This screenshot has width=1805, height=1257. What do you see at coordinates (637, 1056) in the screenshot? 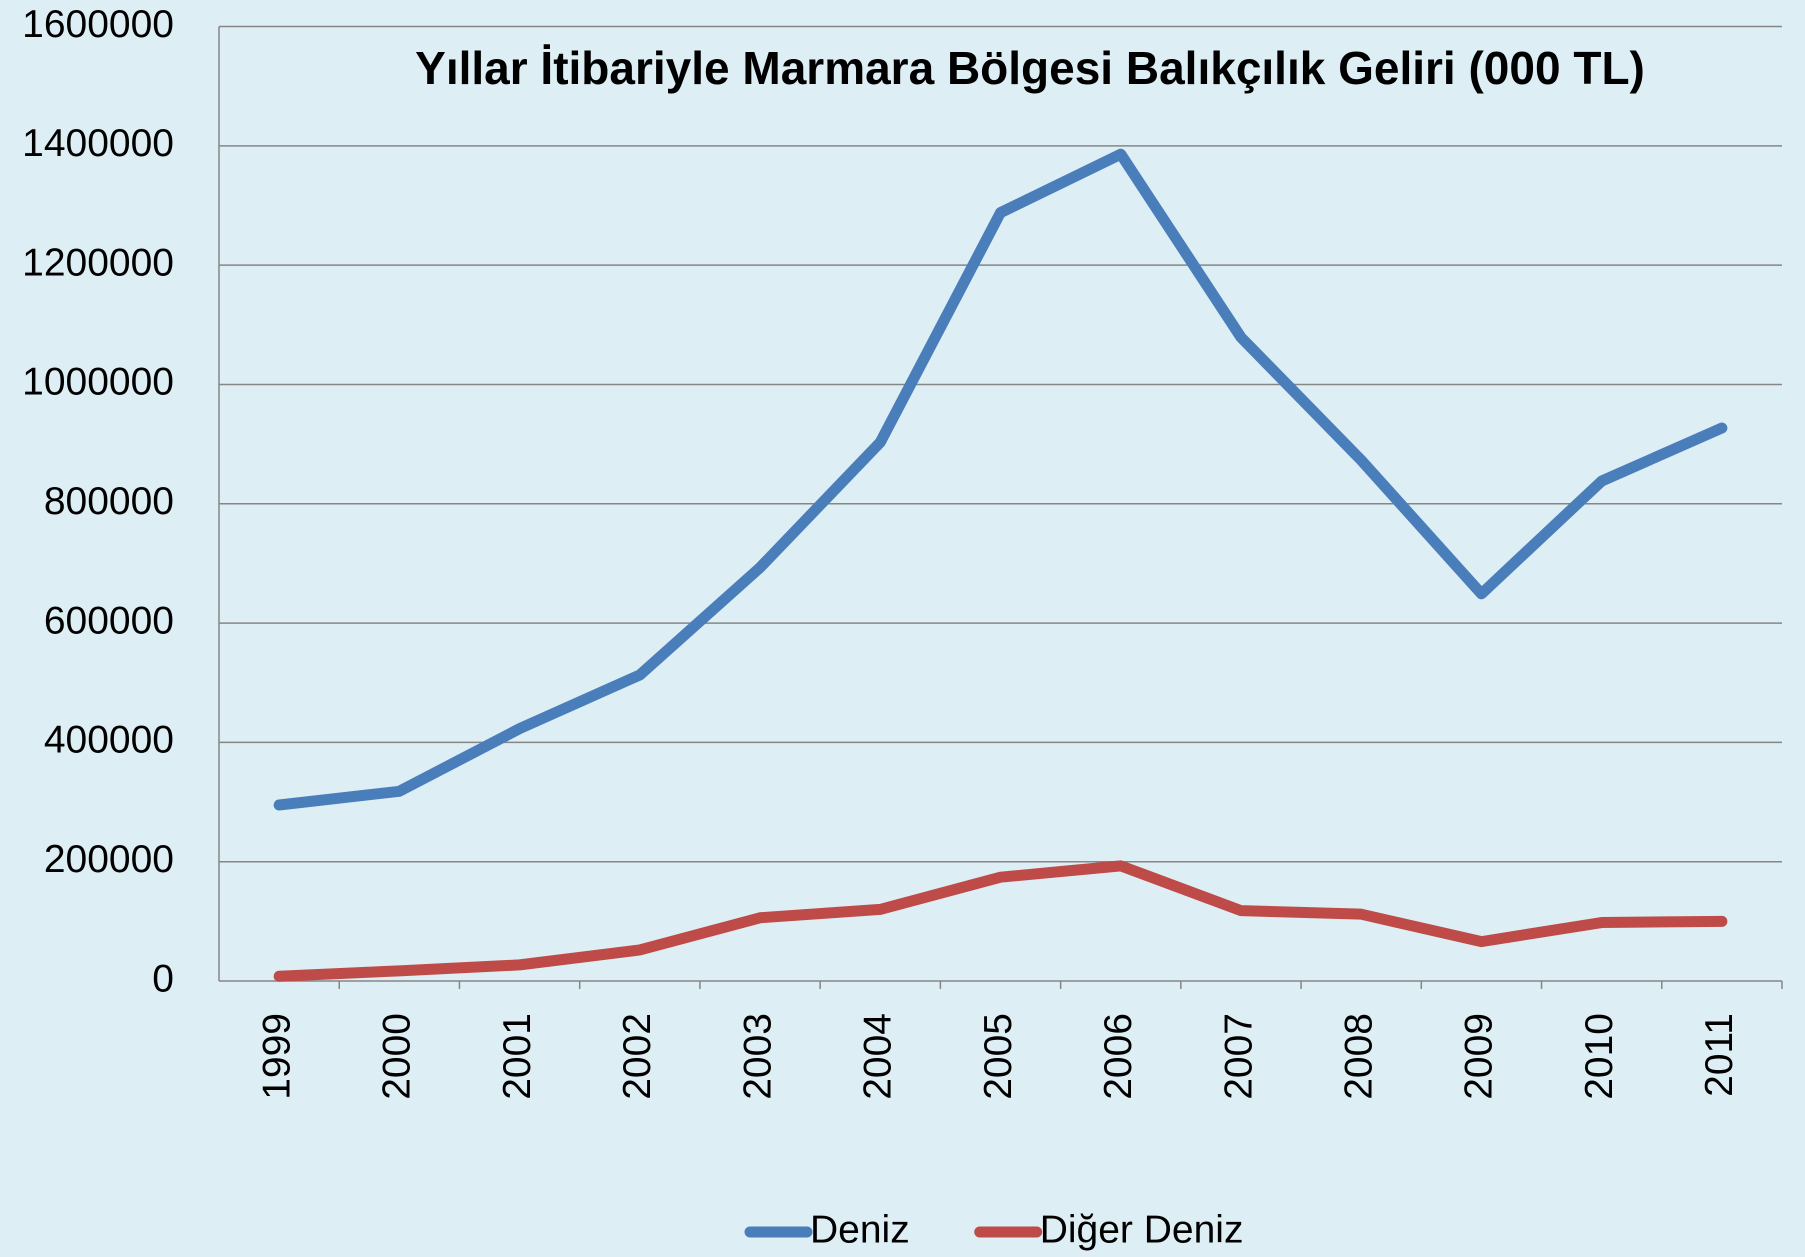
I see `x-tick-label: 2002` at bounding box center [637, 1056].